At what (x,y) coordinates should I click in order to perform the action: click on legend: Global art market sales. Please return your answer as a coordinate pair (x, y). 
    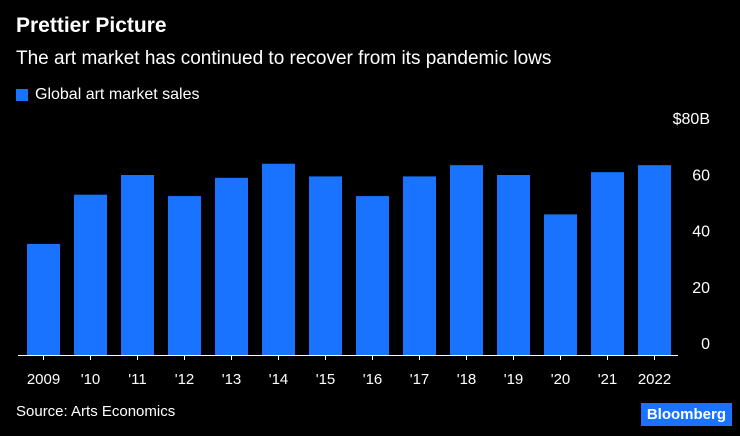
    Looking at the image, I should click on (108, 95).